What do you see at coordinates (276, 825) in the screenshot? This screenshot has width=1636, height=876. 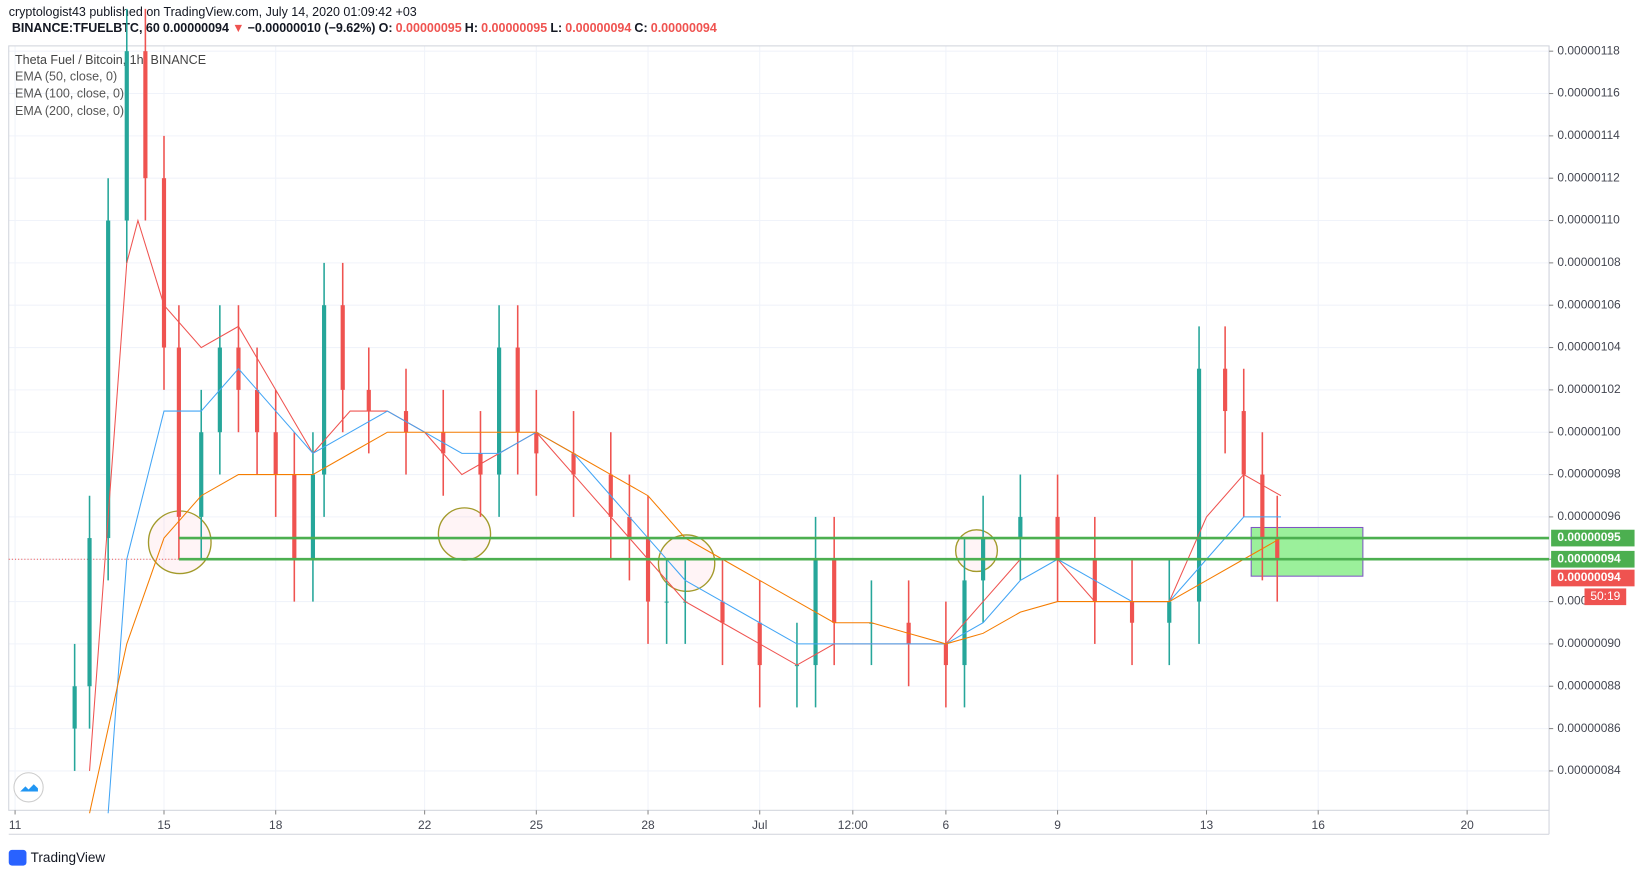 I see `x-tick-label: 18` at bounding box center [276, 825].